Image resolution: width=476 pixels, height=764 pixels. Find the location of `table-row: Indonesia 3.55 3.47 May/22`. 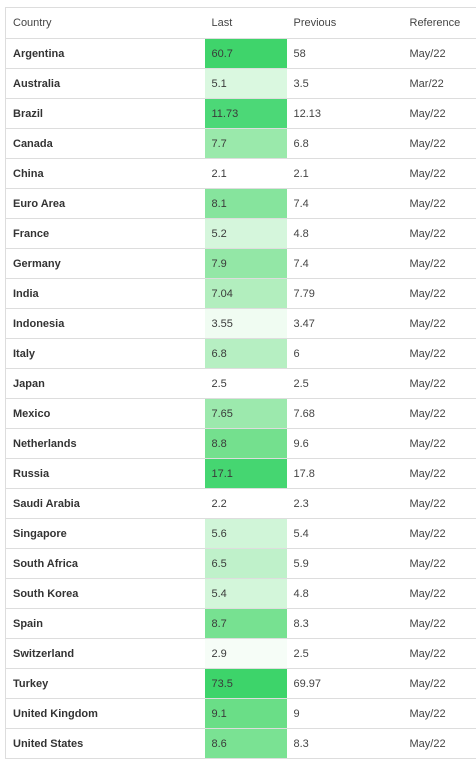

table-row: Indonesia 3.55 3.47 May/22 is located at coordinates (240, 323).